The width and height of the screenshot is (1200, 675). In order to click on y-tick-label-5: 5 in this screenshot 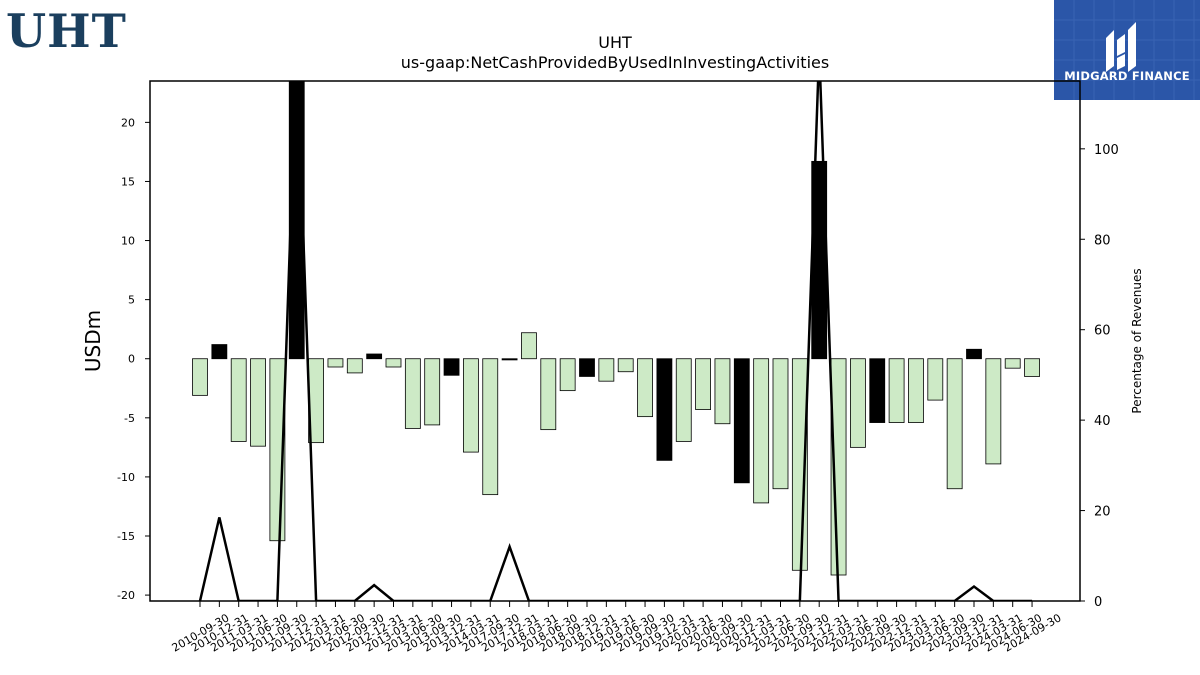, I will do `click(131, 300)`.